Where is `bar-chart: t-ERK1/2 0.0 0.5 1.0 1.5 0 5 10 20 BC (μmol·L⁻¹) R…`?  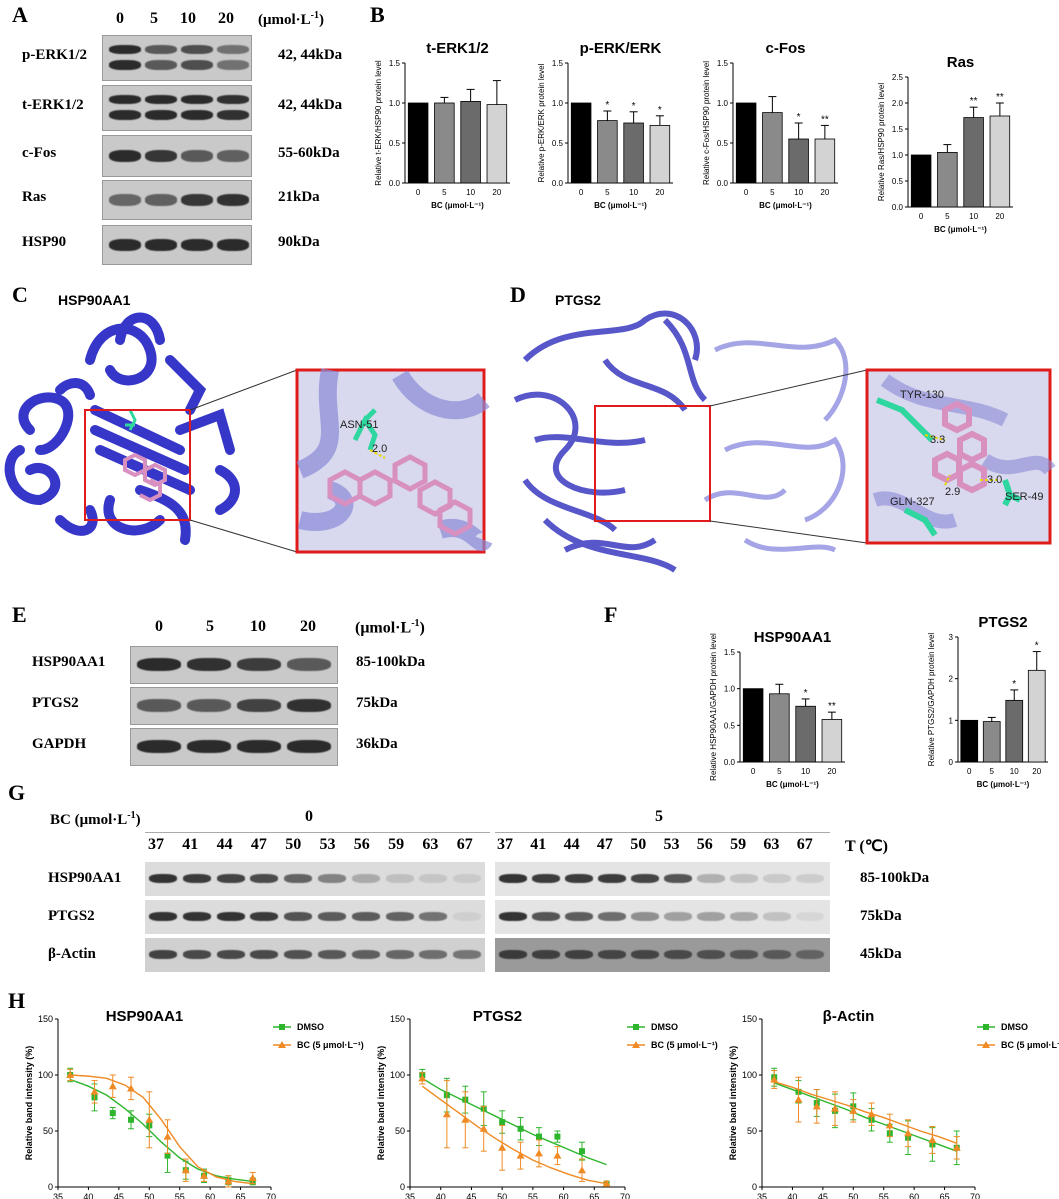 bar-chart: t-ERK1/2 0.0 0.5 1.0 1.5 0 5 10 20 BC (μmol·L⁻¹) R… is located at coordinates (442, 125).